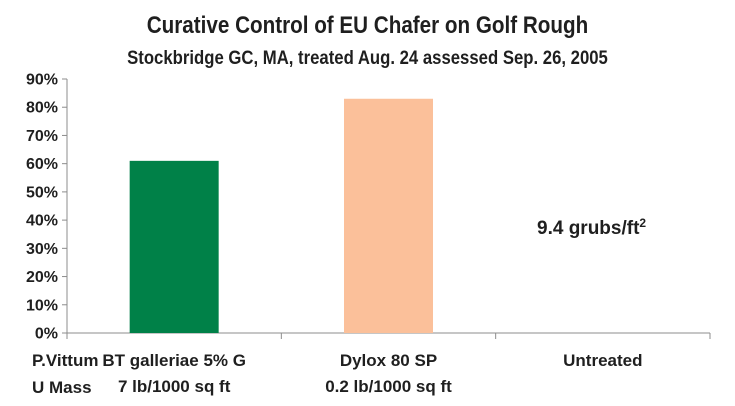 The height and width of the screenshot is (406, 735). What do you see at coordinates (42, 221) in the screenshot?
I see `y-tick-label: 40%` at bounding box center [42, 221].